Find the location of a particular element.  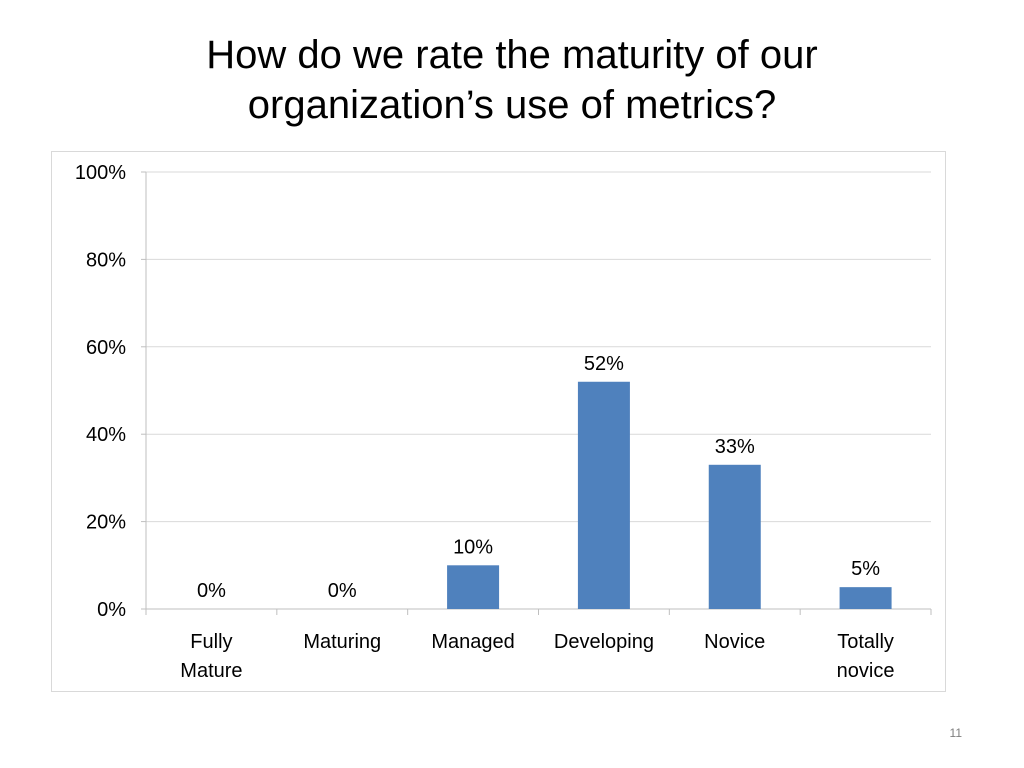

y-tick-label: 80% is located at coordinates (106, 260).